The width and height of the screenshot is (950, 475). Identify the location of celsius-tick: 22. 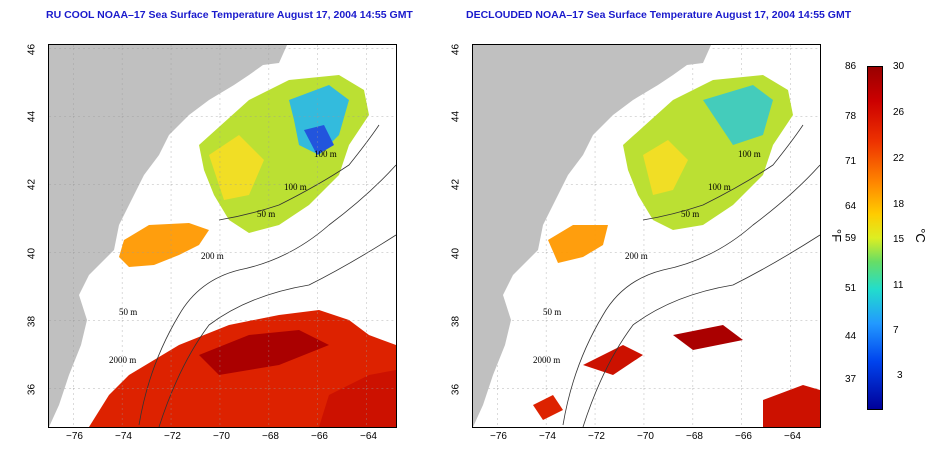
(899, 158).